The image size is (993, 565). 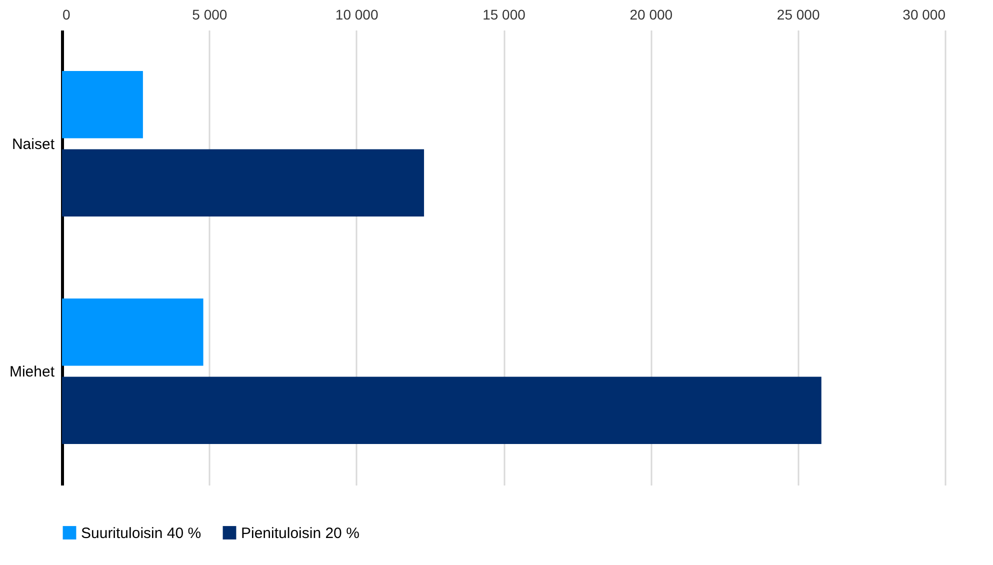 What do you see at coordinates (34, 144) in the screenshot?
I see `y-tick-label: Naiset` at bounding box center [34, 144].